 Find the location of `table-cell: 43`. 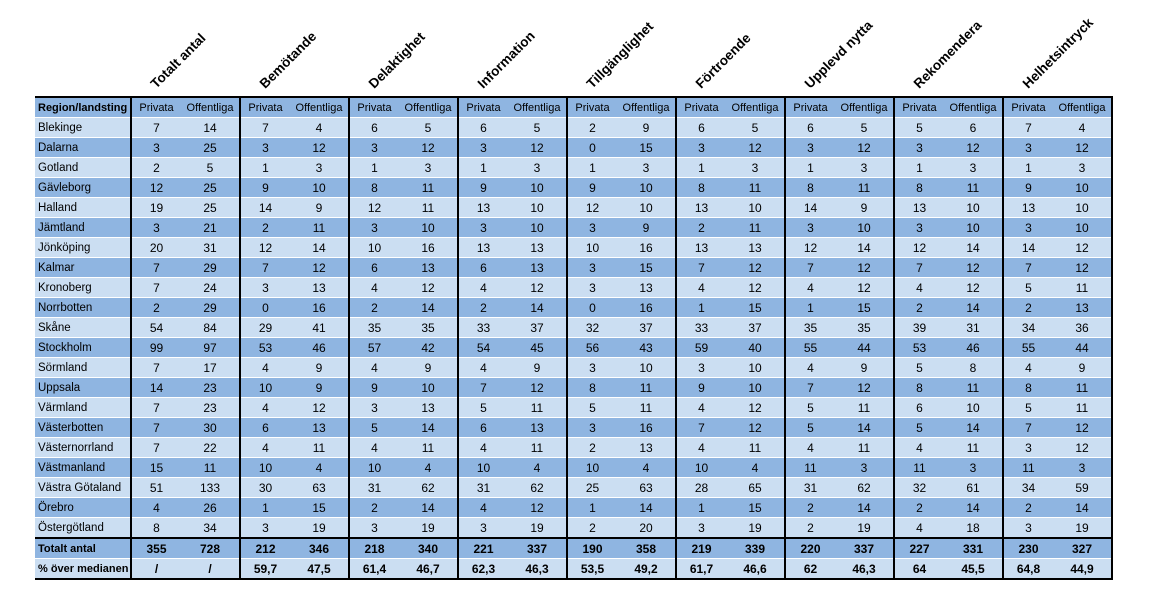

table-cell: 43 is located at coordinates (646, 347).